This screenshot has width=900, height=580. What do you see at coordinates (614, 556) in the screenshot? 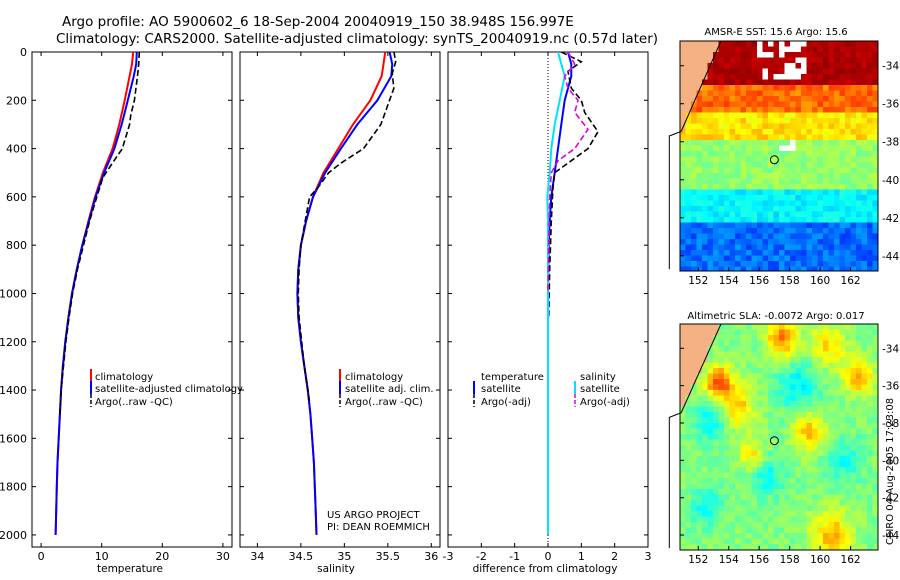
I see `x-tick-label: 2` at bounding box center [614, 556].